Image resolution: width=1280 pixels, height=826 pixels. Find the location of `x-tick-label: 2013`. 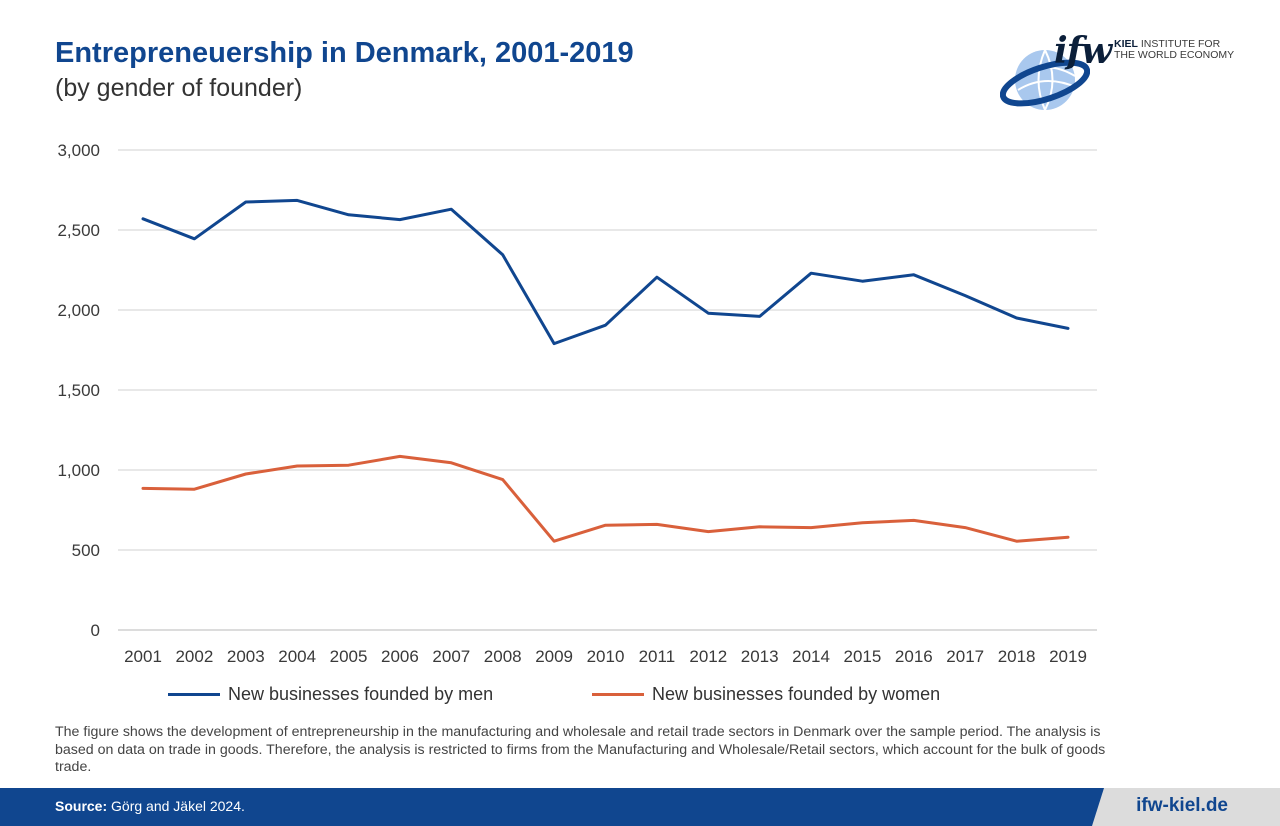

x-tick-label: 2013 is located at coordinates (760, 656).